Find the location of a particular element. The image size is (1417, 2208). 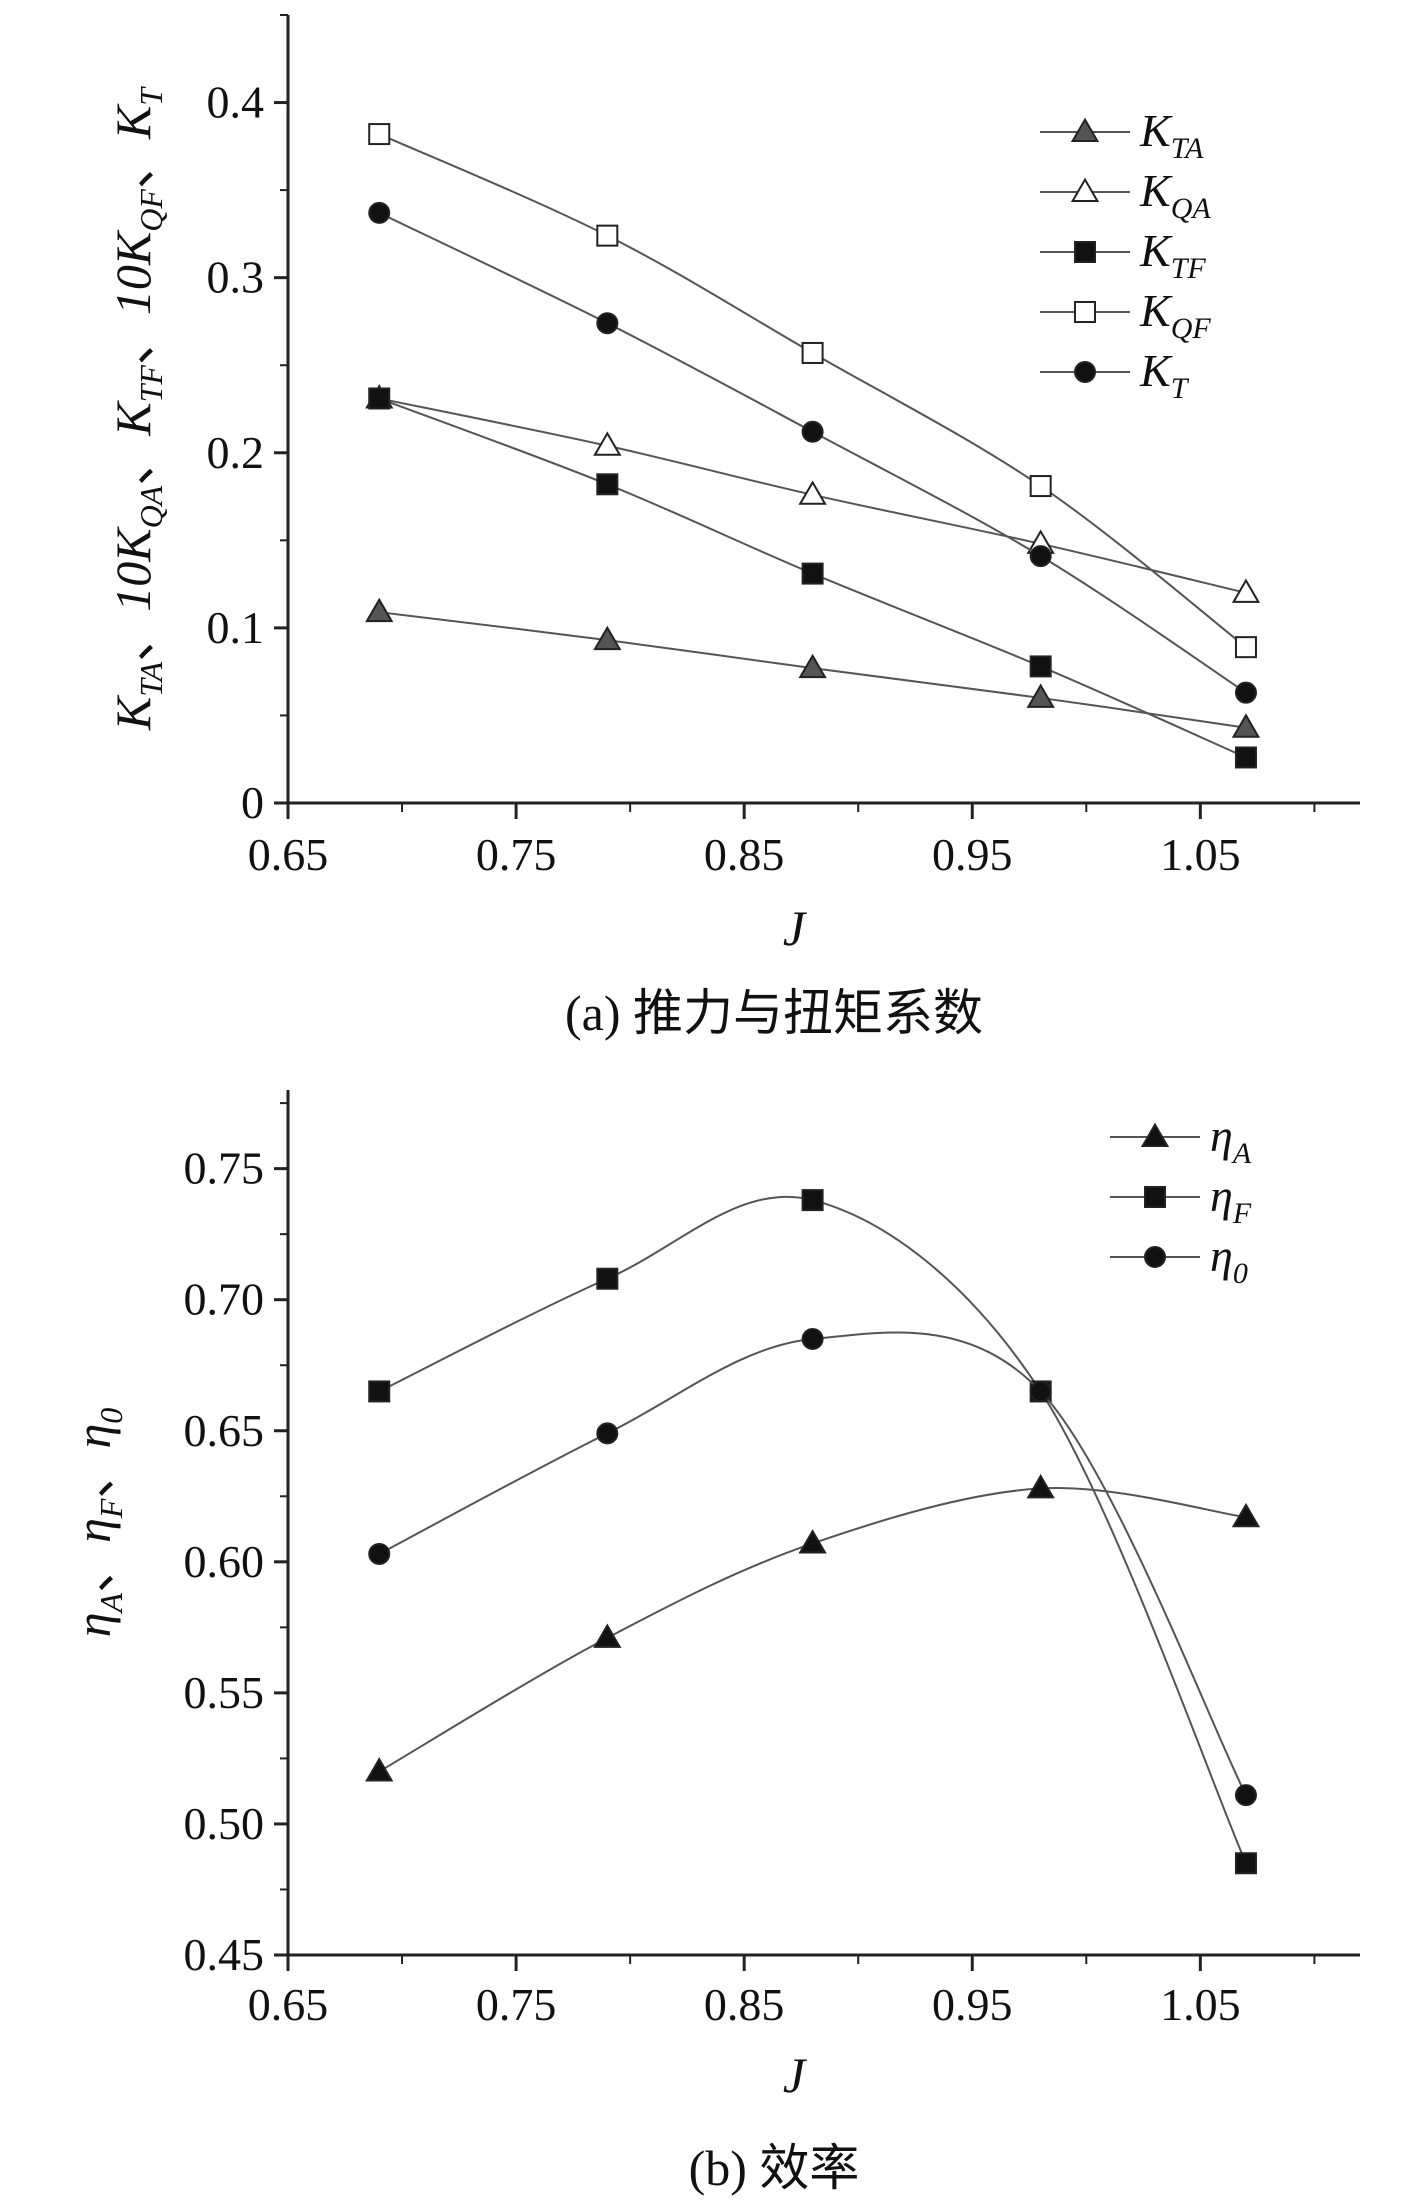

caption: (a) 推力与扭矩系数 is located at coordinates (774, 1013).